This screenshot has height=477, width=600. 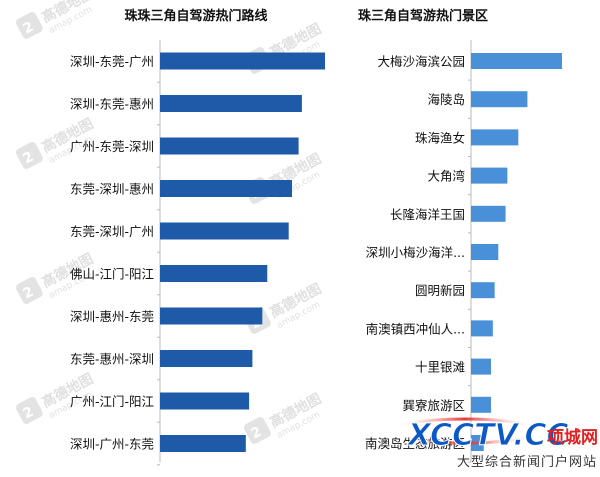 I want to click on scenic-label: 海陵岛, so click(x=446, y=99).